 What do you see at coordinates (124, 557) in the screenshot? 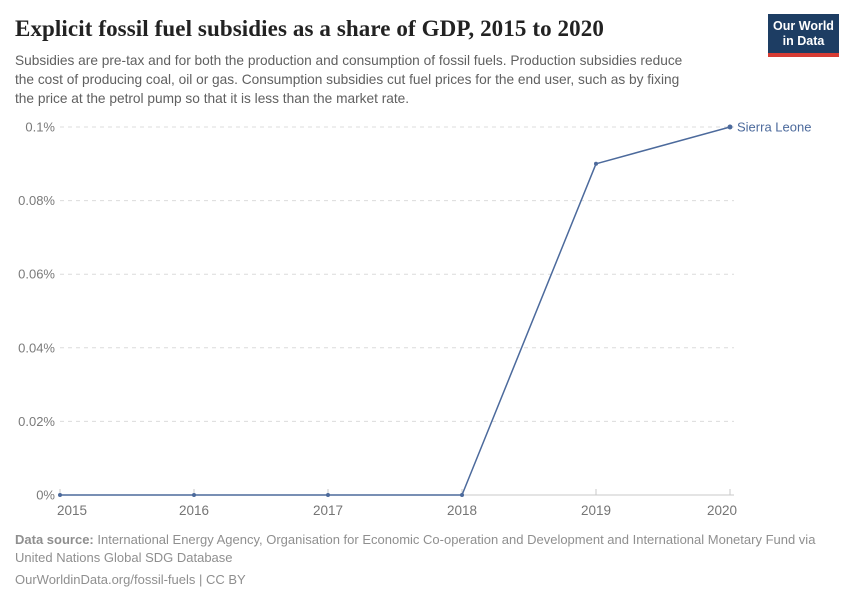
I see `data-source-text-line2: United Nations Global SDG Database` at bounding box center [124, 557].